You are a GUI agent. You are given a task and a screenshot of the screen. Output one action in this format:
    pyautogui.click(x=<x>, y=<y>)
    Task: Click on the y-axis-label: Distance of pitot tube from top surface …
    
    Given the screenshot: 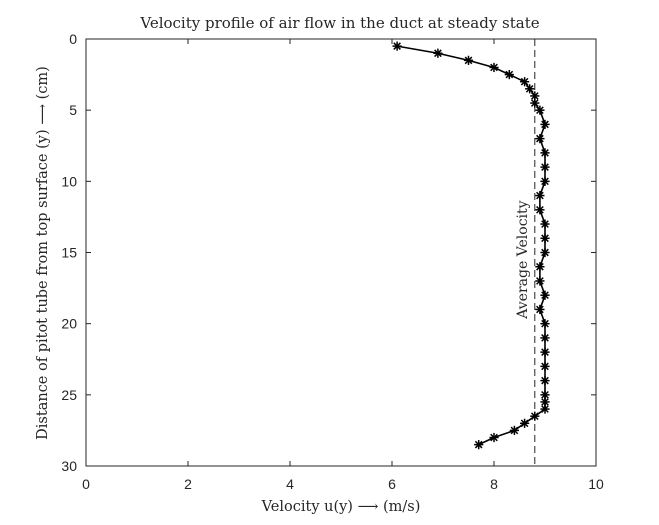 What is the action you would take?
    pyautogui.click(x=43, y=253)
    